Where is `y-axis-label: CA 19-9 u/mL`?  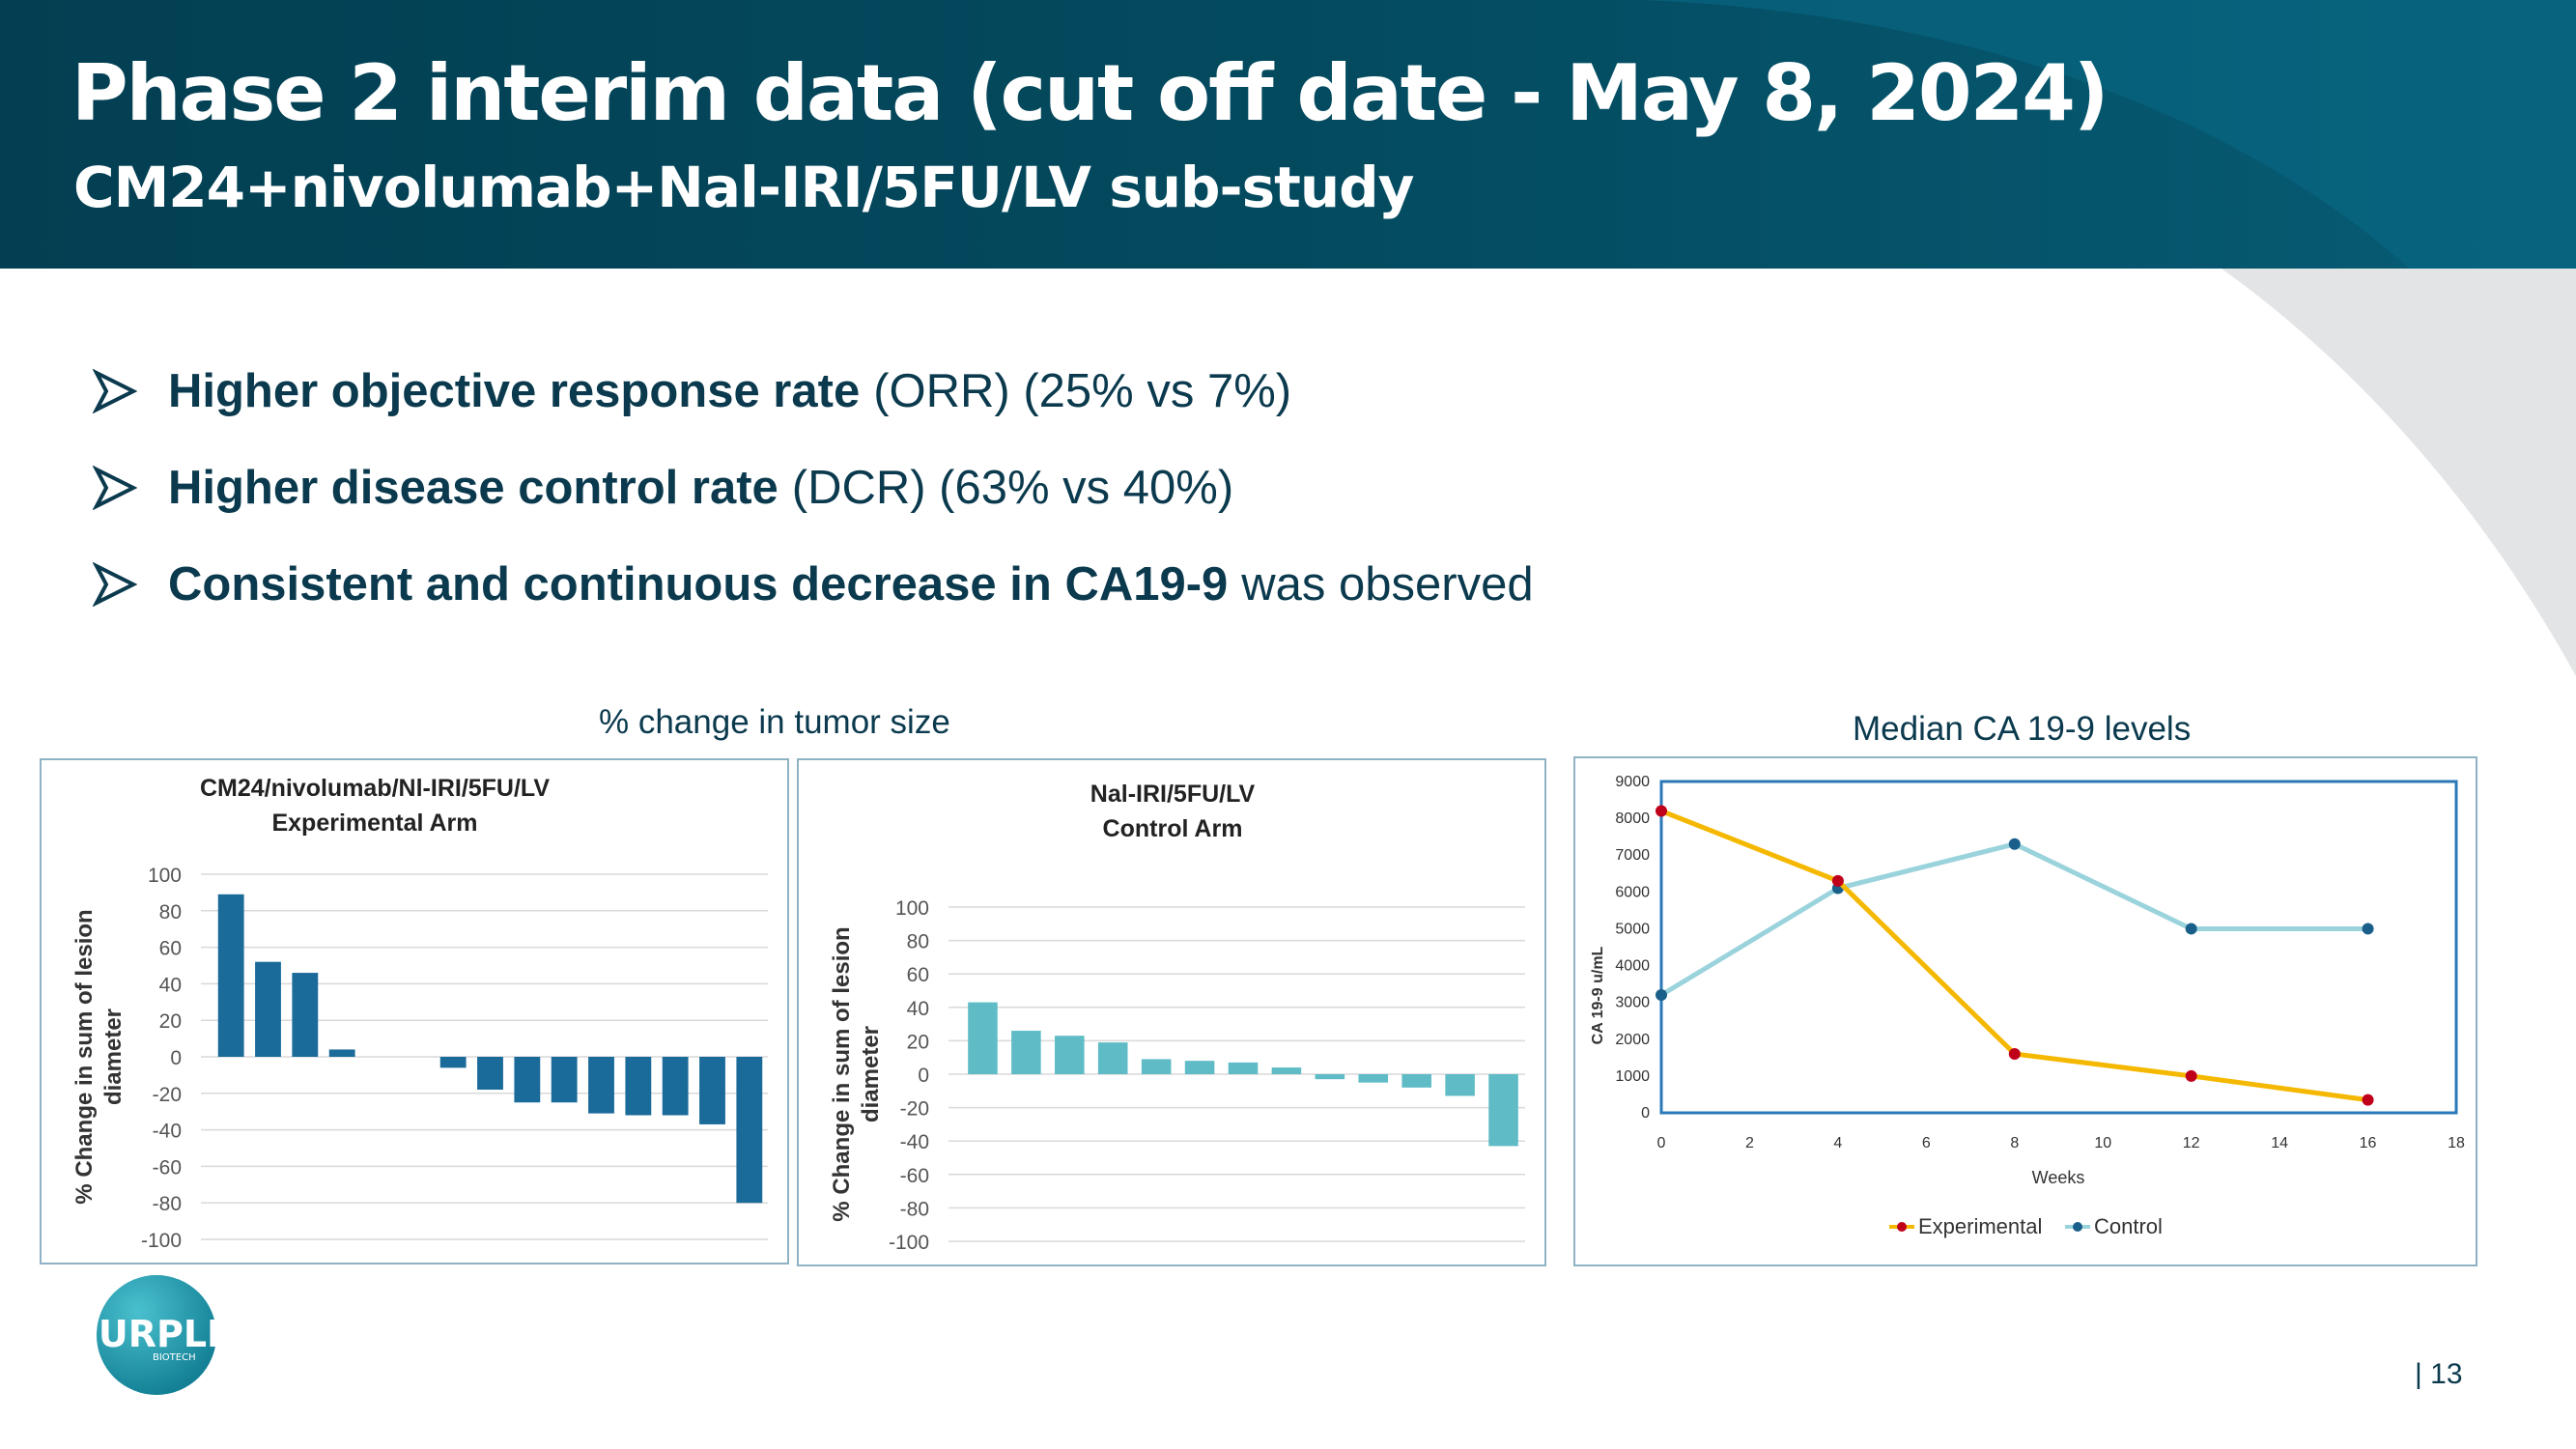
y-axis-label: CA 19-9 u/mL is located at coordinates (1598, 995).